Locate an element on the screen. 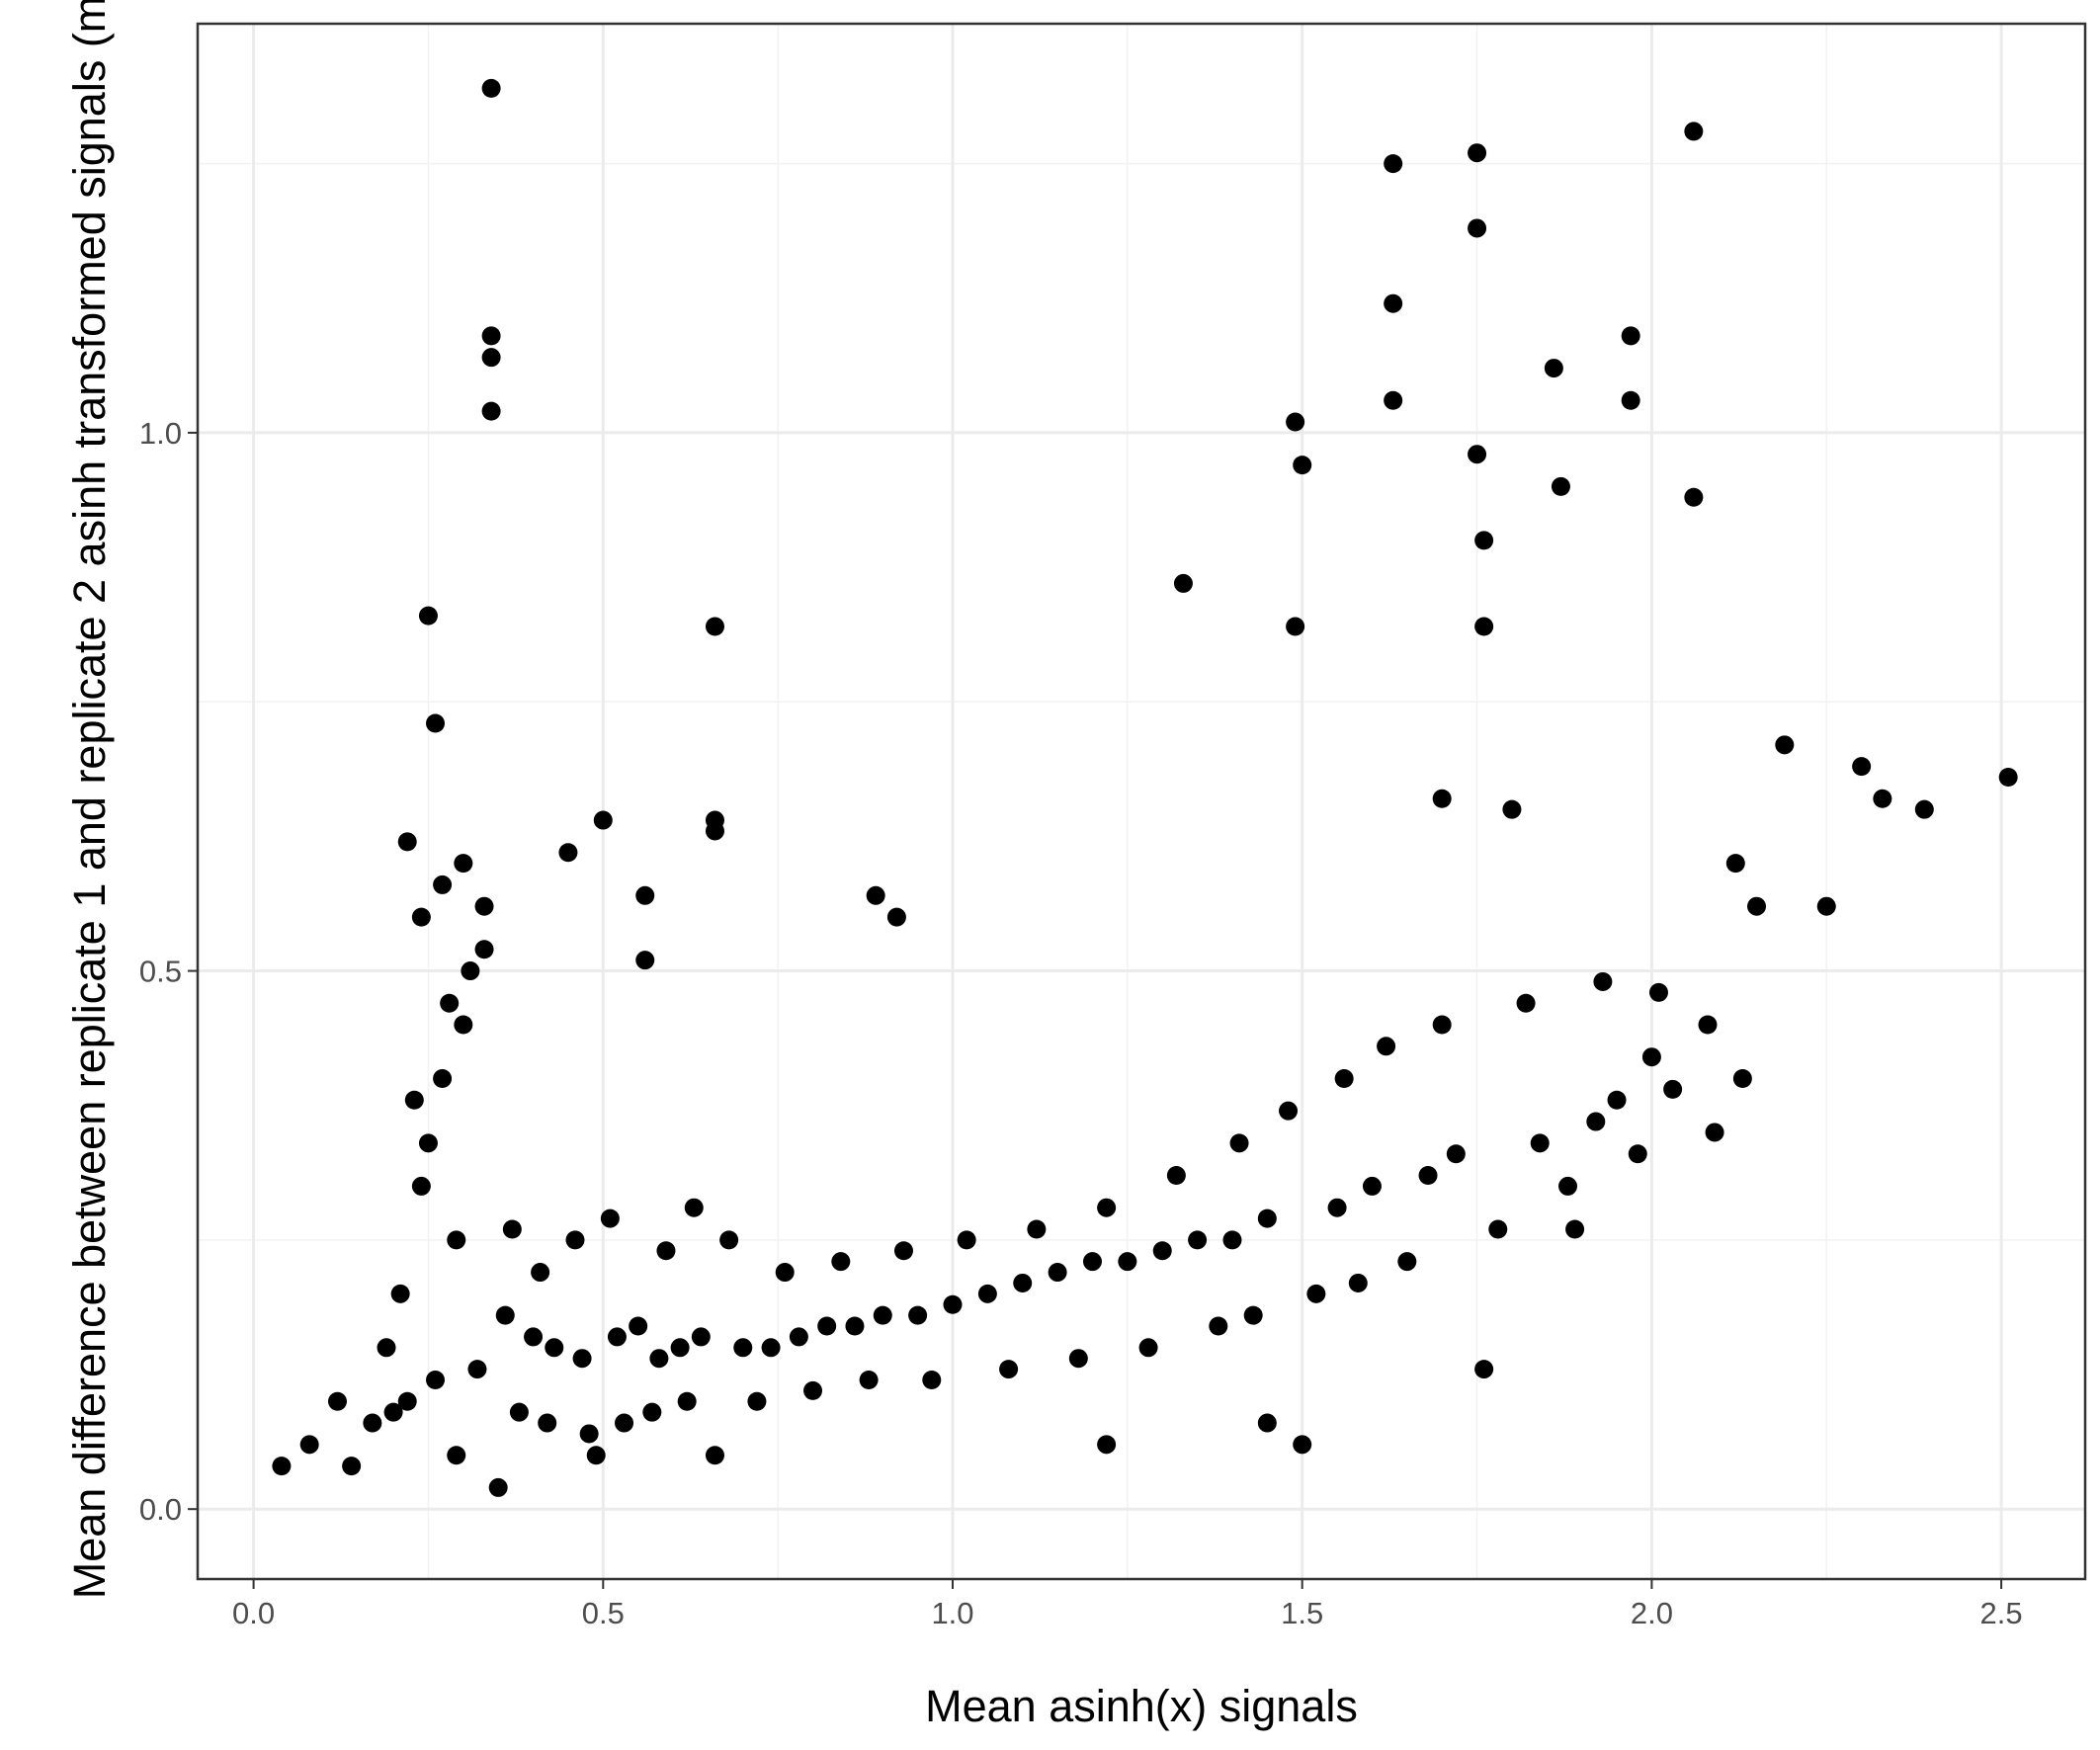 This screenshot has height=1750, width=2100. x-axis-title: Mean asinh(x) signals is located at coordinates (1141, 1706).